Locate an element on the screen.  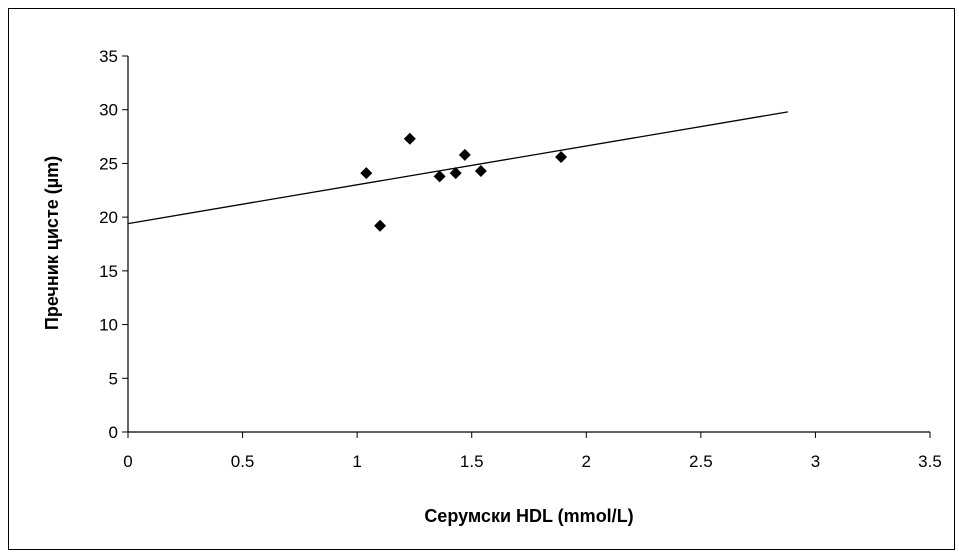
y-tick-label: 15 is located at coordinates (108, 271).